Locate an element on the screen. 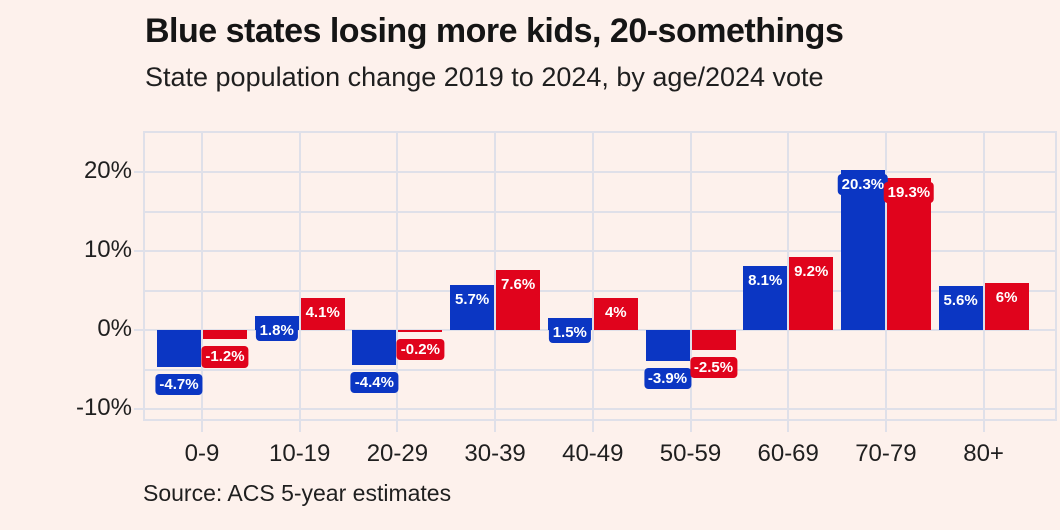 This screenshot has height=530, width=1060. bar-value-label-red-states-70-79: 19.3% is located at coordinates (909, 192).